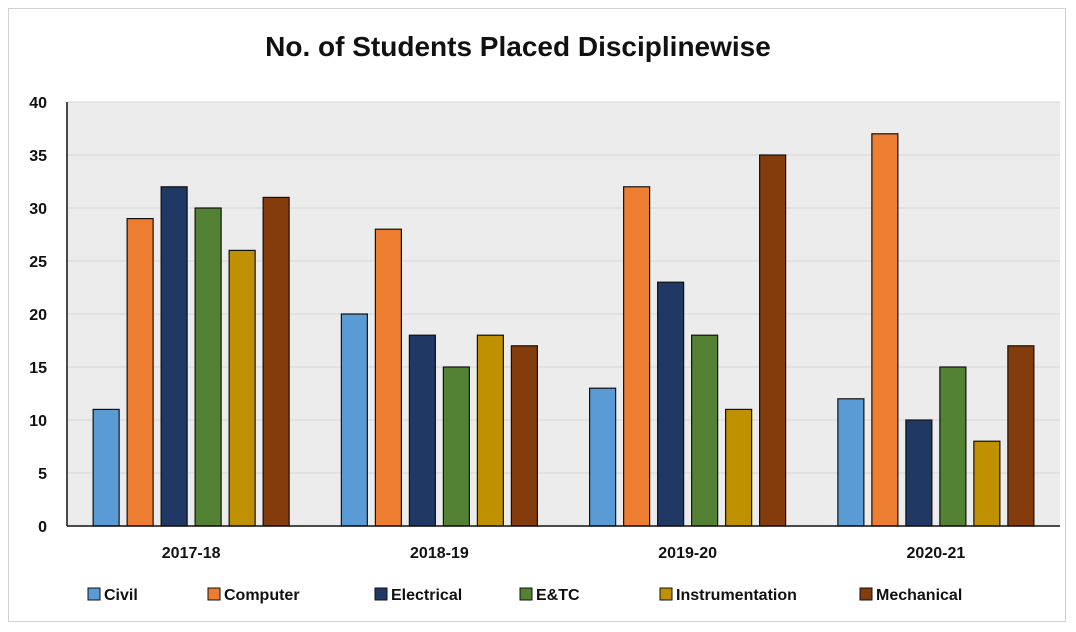 This screenshot has height=632, width=1076. Describe the element at coordinates (38, 156) in the screenshot. I see `y-tick-label: 35` at that location.